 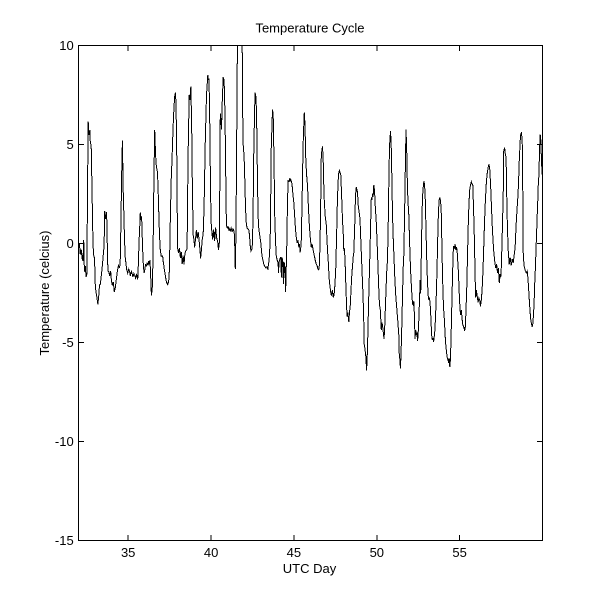 What do you see at coordinates (310, 568) in the screenshot?
I see `svg-text: UTC Day` at bounding box center [310, 568].